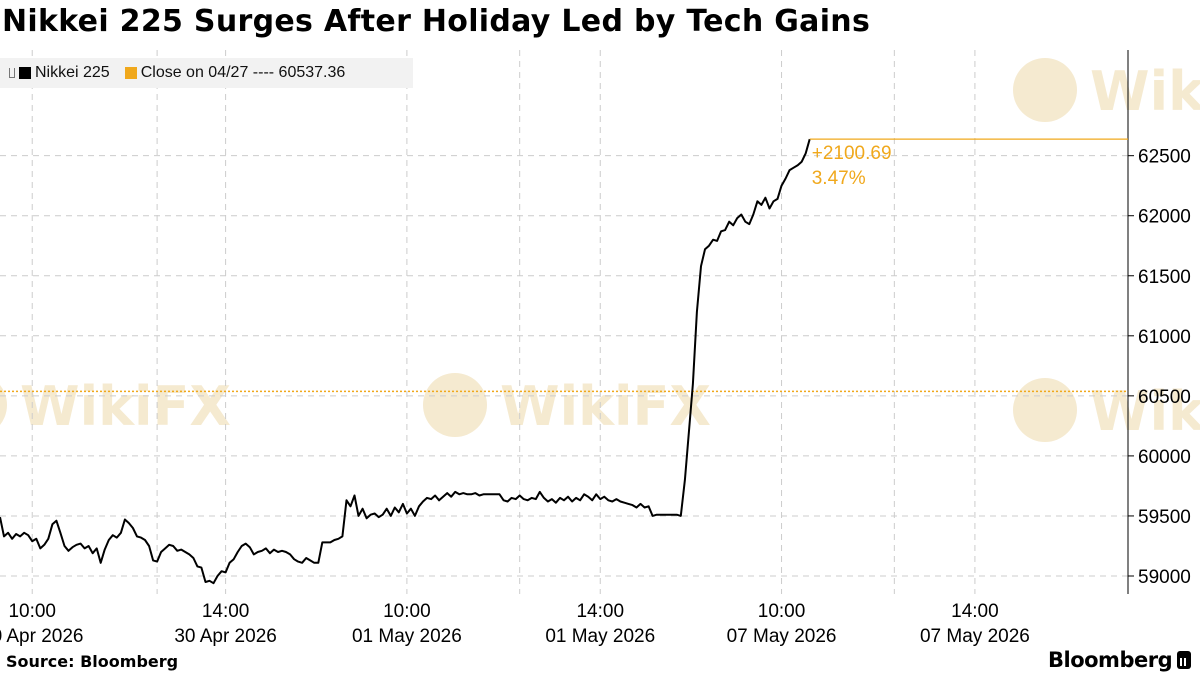  I want to click on brand-name: Bloomberg, so click(1110, 660).